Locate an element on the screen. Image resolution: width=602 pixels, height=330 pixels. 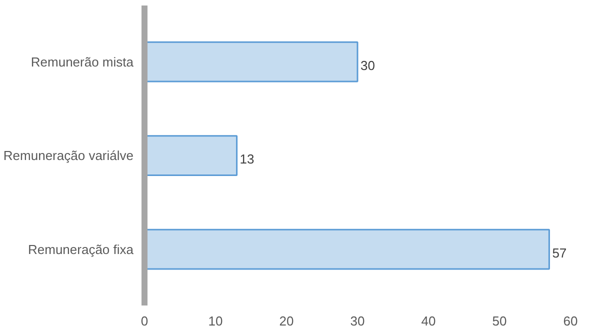
data-label: 30 is located at coordinates (367, 65).